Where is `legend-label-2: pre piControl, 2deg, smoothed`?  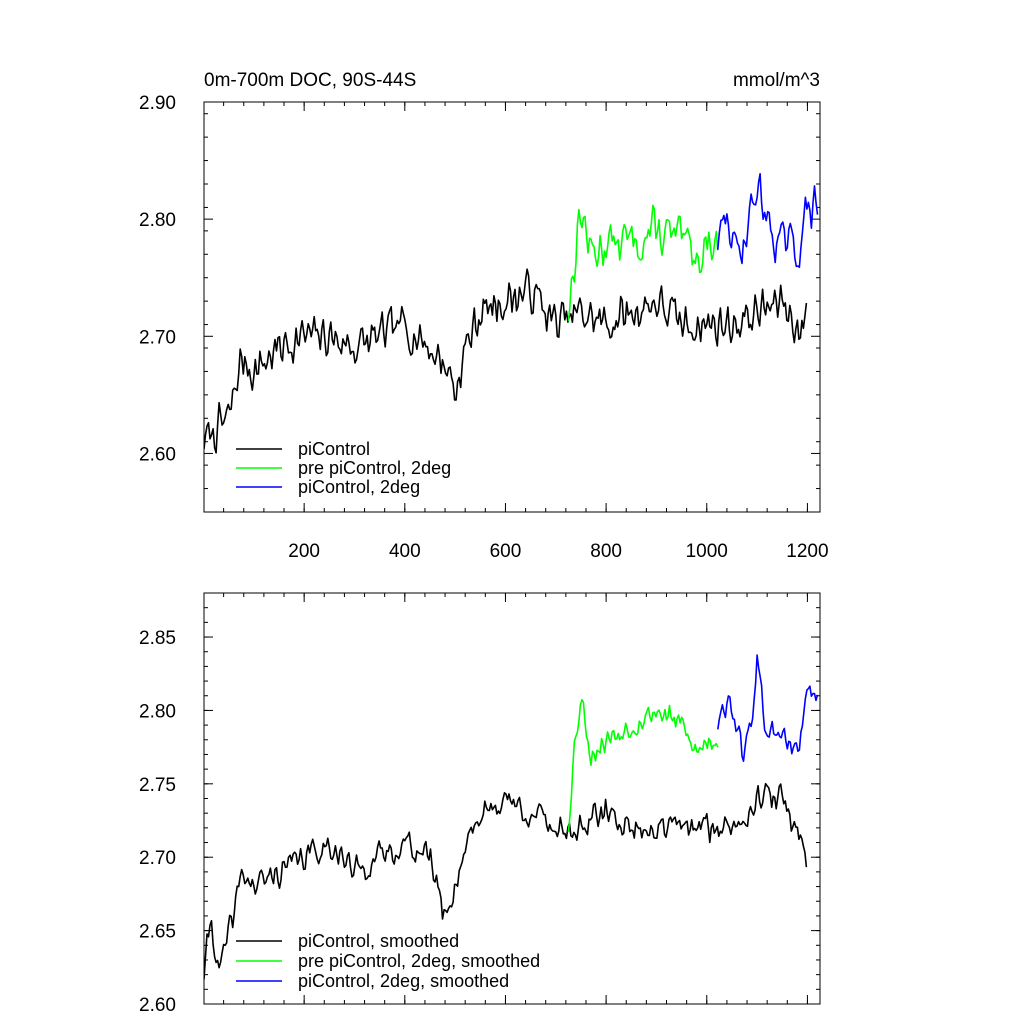
legend-label-2: pre piControl, 2deg, smoothed is located at coordinates (419, 961).